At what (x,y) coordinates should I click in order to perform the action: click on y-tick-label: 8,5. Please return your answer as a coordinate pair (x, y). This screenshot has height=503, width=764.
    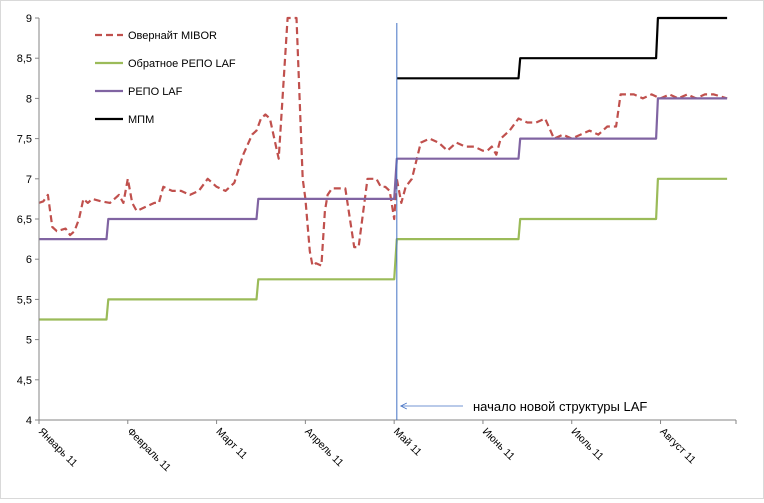
    Looking at the image, I should click on (24, 59).